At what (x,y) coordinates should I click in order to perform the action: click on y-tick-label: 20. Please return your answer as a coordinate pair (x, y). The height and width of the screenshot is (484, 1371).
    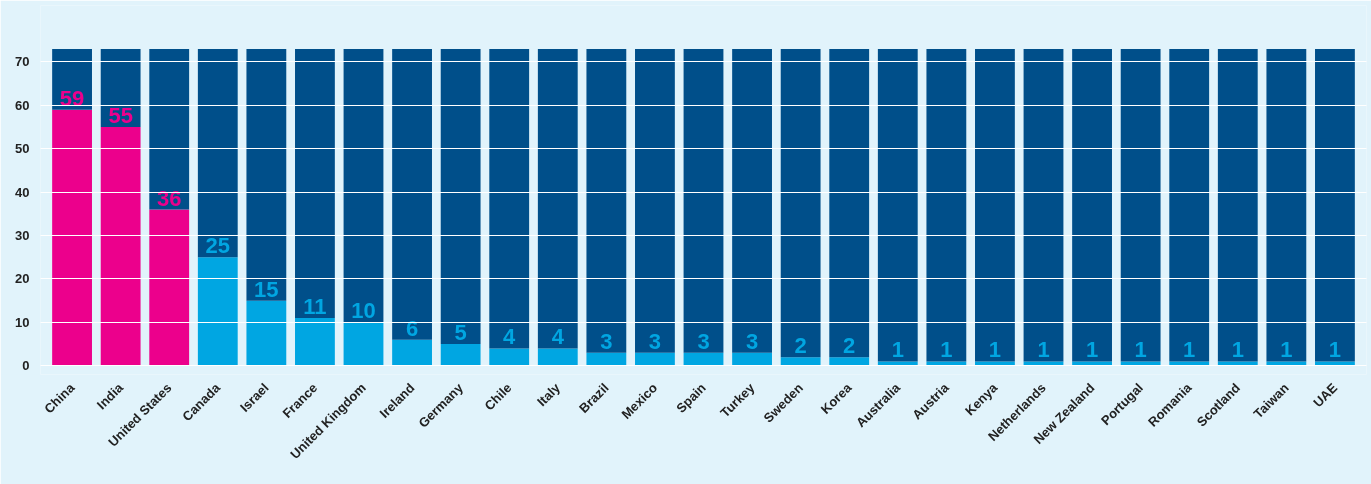
    Looking at the image, I should click on (22, 279).